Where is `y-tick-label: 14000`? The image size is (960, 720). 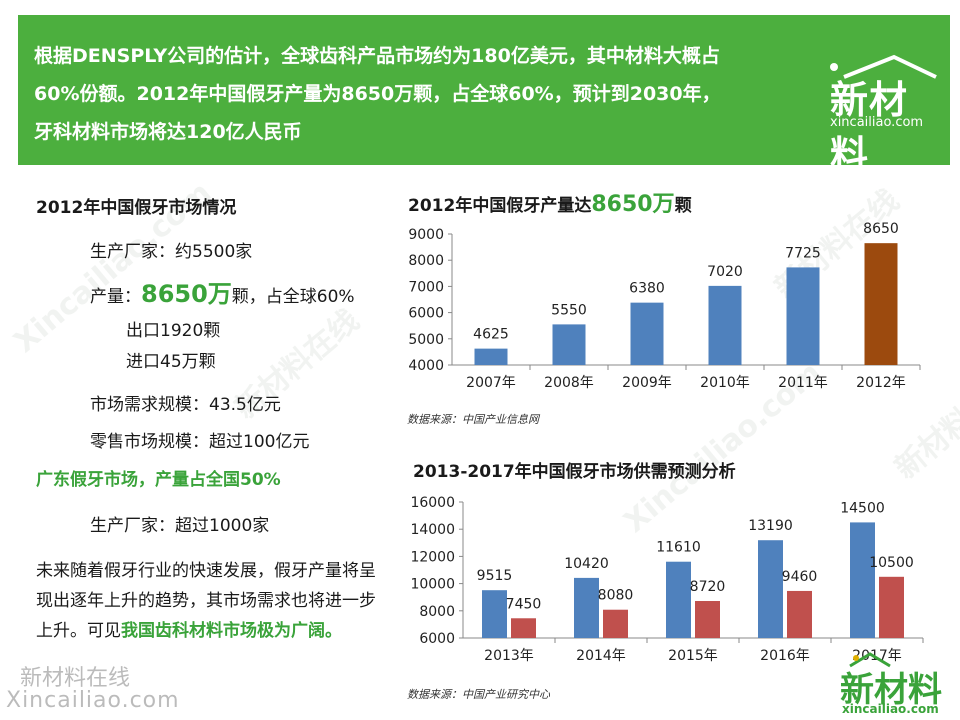 y-tick-label: 14000 is located at coordinates (432, 530).